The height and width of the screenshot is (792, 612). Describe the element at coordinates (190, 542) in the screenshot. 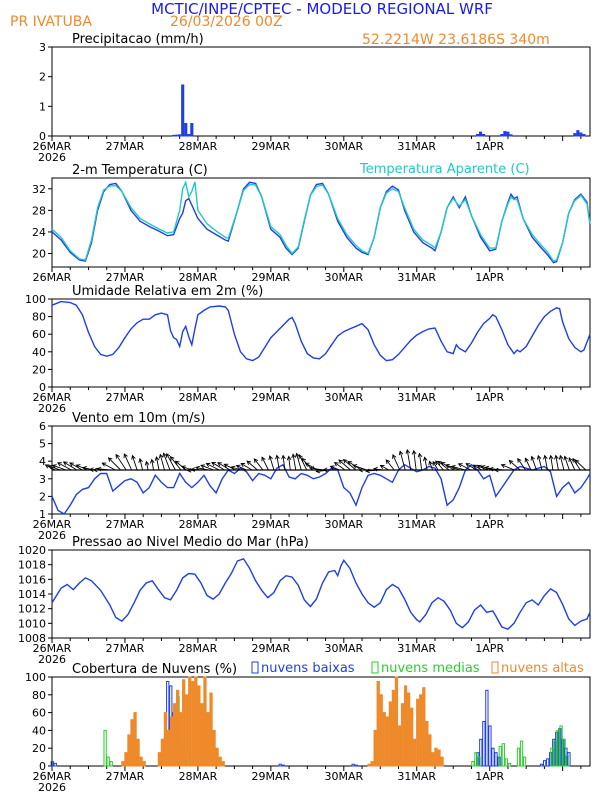

I see `panel-title: Pressao ao Nivel Medio do Mar (hPa)` at that location.